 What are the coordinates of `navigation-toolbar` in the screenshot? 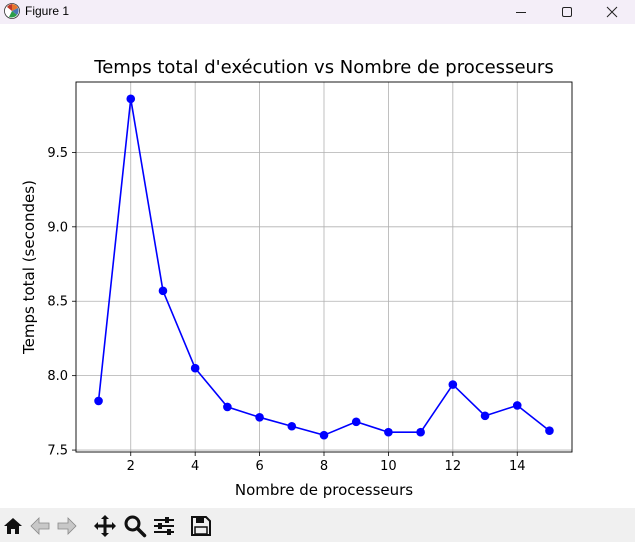 It's located at (317, 525).